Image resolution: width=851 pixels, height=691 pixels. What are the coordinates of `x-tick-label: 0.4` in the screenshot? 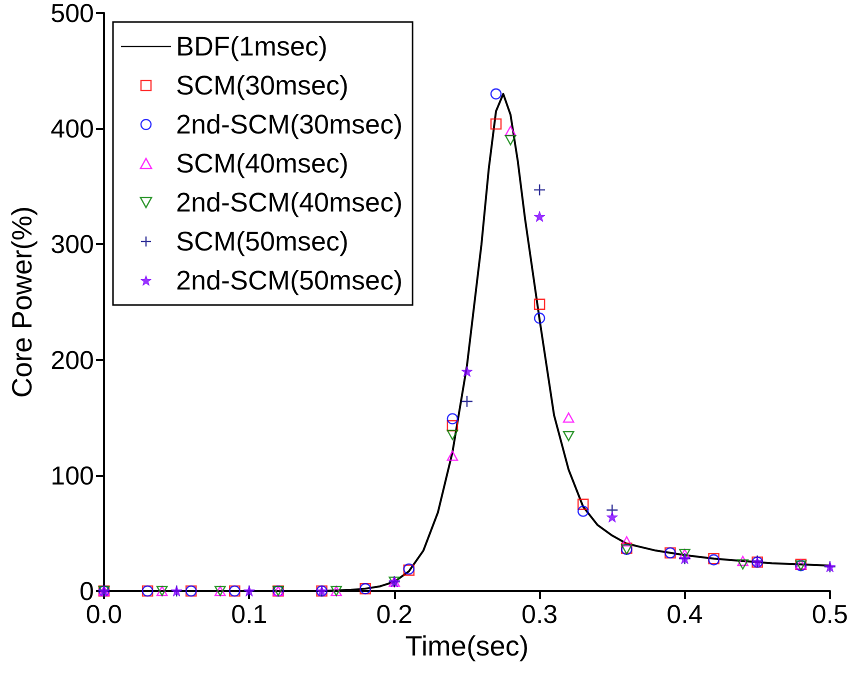 It's located at (684, 614).